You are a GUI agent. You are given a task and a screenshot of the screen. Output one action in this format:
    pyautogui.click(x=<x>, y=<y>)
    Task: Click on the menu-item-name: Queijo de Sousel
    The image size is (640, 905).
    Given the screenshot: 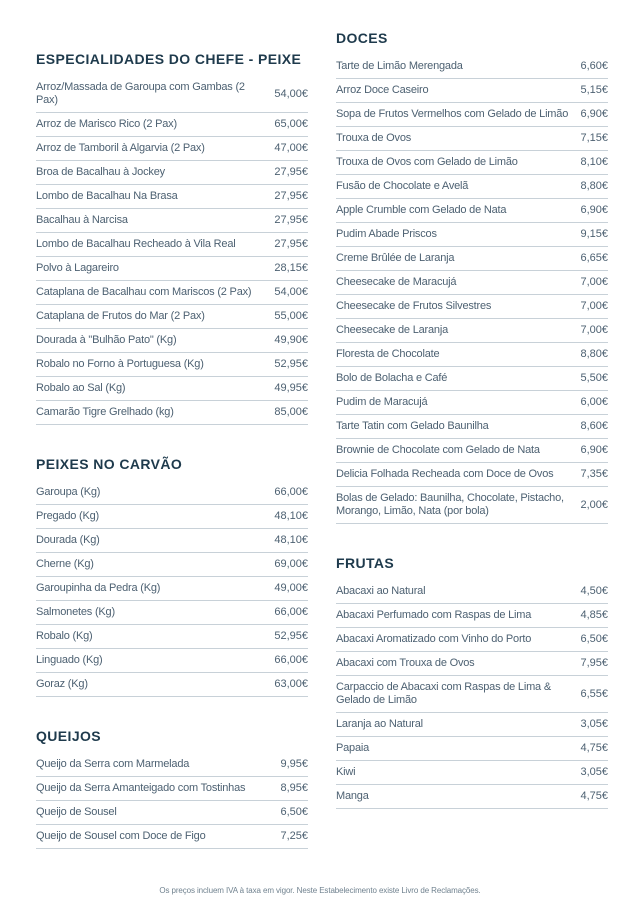 What is the action you would take?
    pyautogui.click(x=76, y=812)
    